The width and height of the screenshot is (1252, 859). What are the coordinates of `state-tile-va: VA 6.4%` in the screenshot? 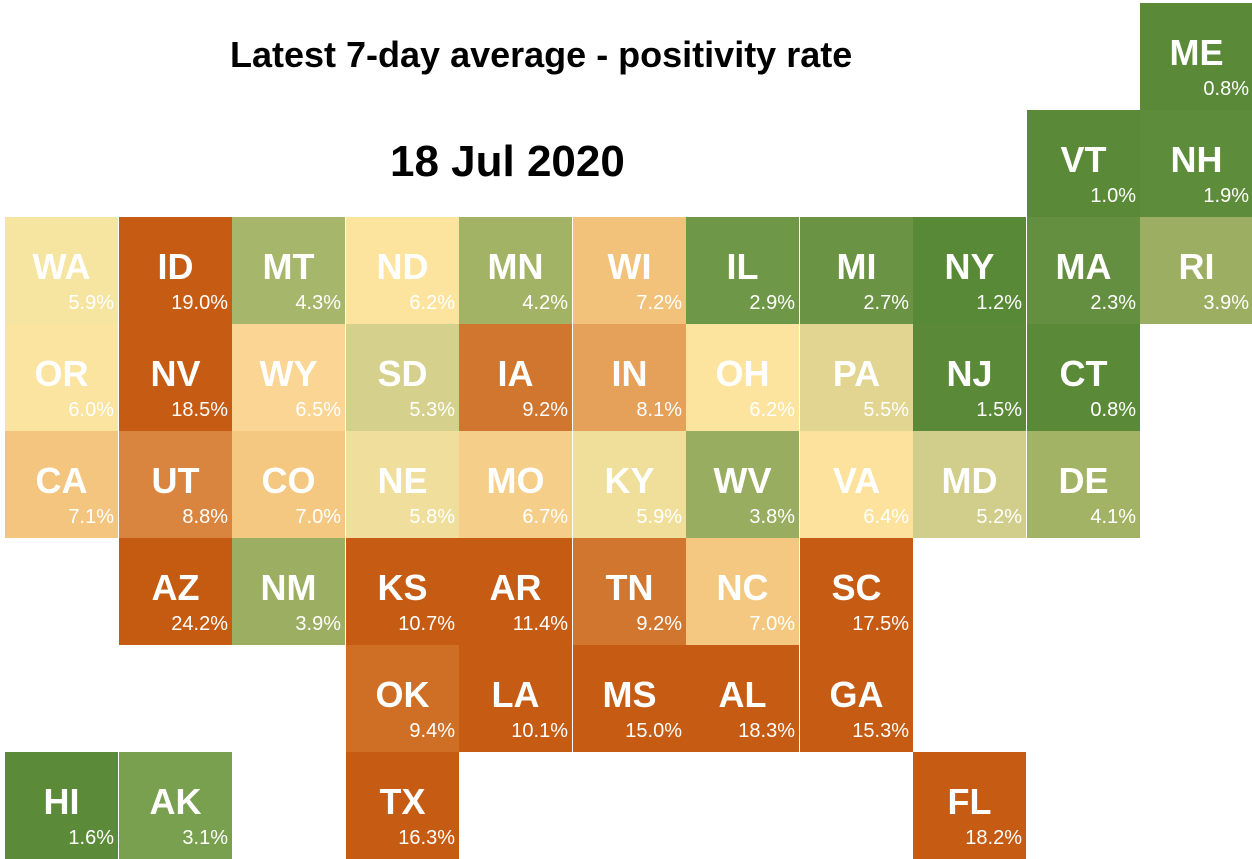 It's located at (856, 484).